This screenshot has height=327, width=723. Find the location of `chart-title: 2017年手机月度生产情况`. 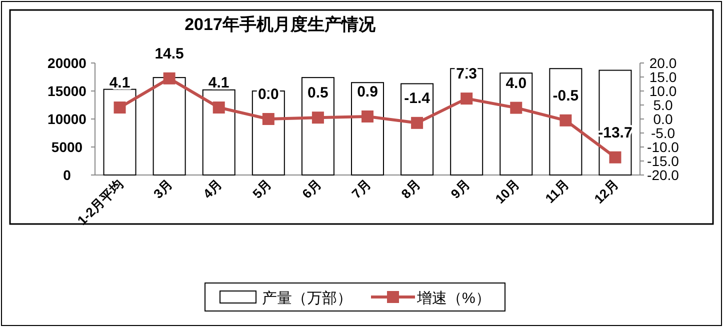

chart-title: 2017年手机月度生产情况 is located at coordinates (280, 24).